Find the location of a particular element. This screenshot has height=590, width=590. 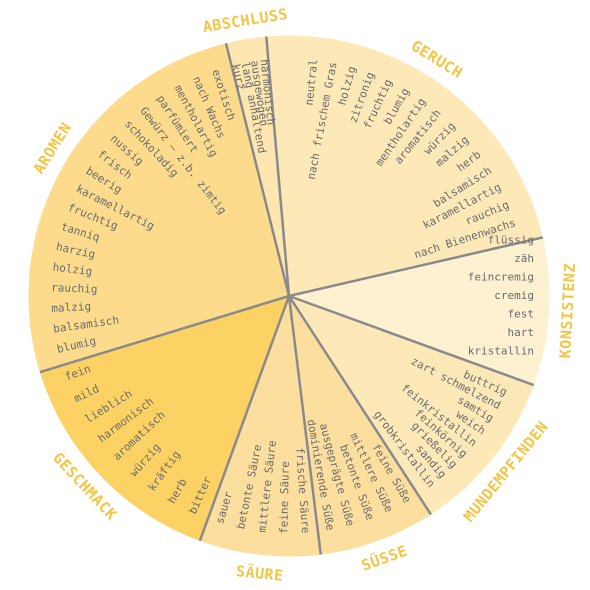

term-konsistenz: zäh is located at coordinates (524, 258).